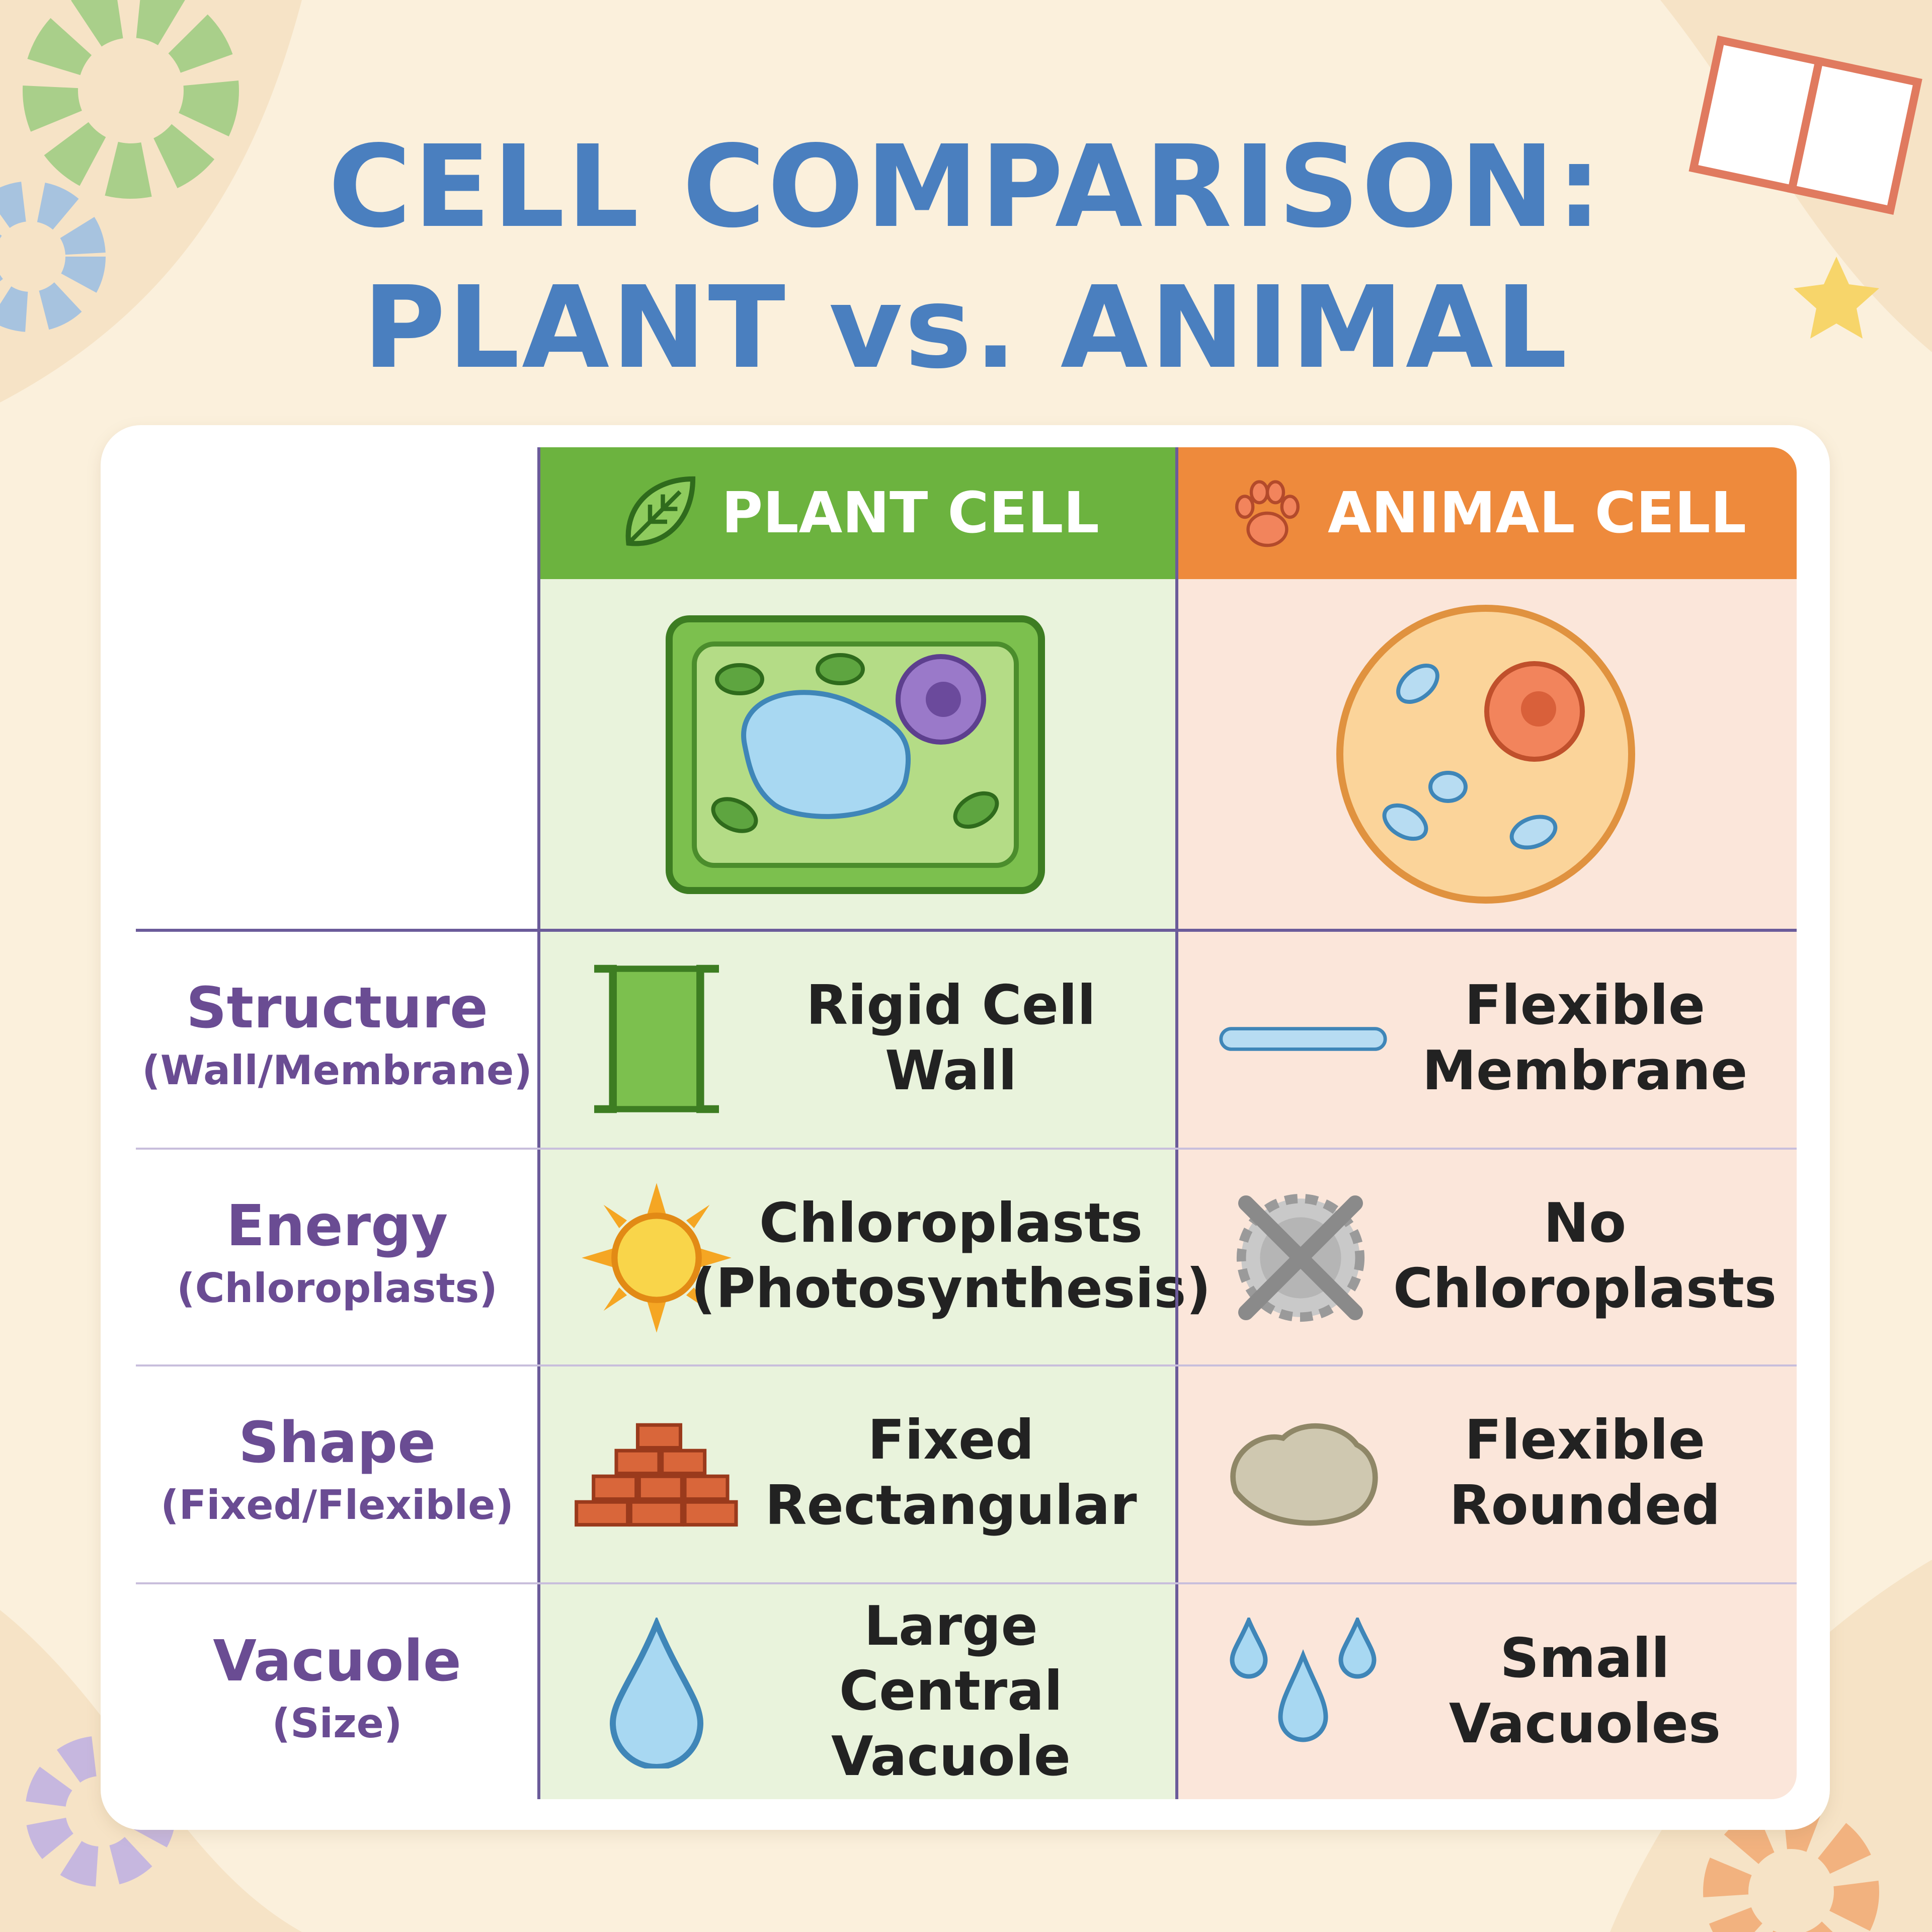  Describe the element at coordinates (1585, 1256) in the screenshot. I see `animal-cell-text: No Chloroplasts` at that location.